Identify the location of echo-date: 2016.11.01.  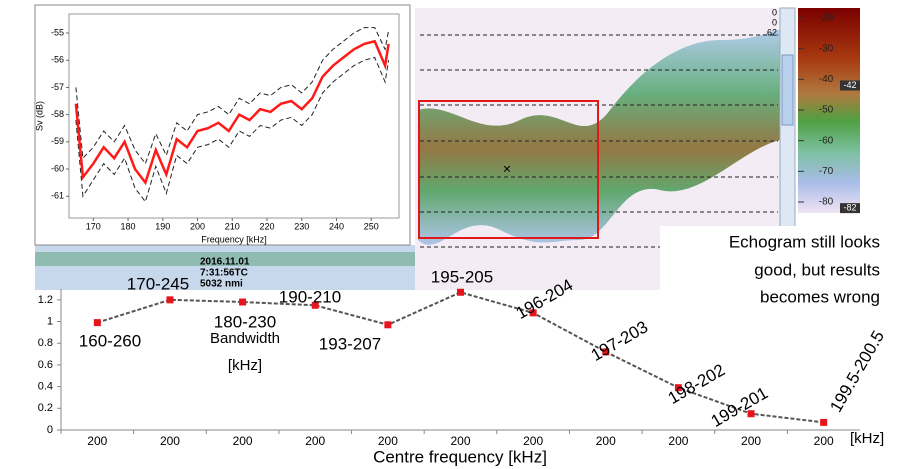
(225, 262).